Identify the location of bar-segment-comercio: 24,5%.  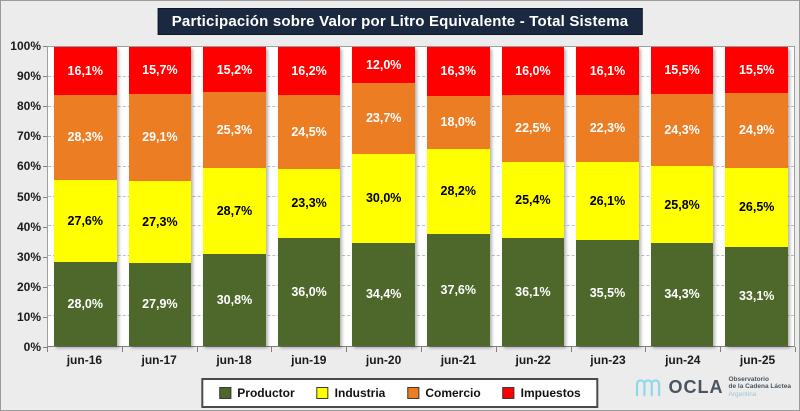
(309, 132).